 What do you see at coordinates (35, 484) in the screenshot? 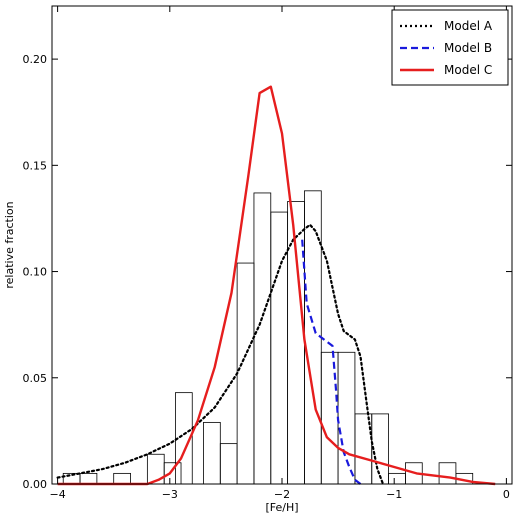
I see `y-tick-label: 0.00` at bounding box center [35, 484].